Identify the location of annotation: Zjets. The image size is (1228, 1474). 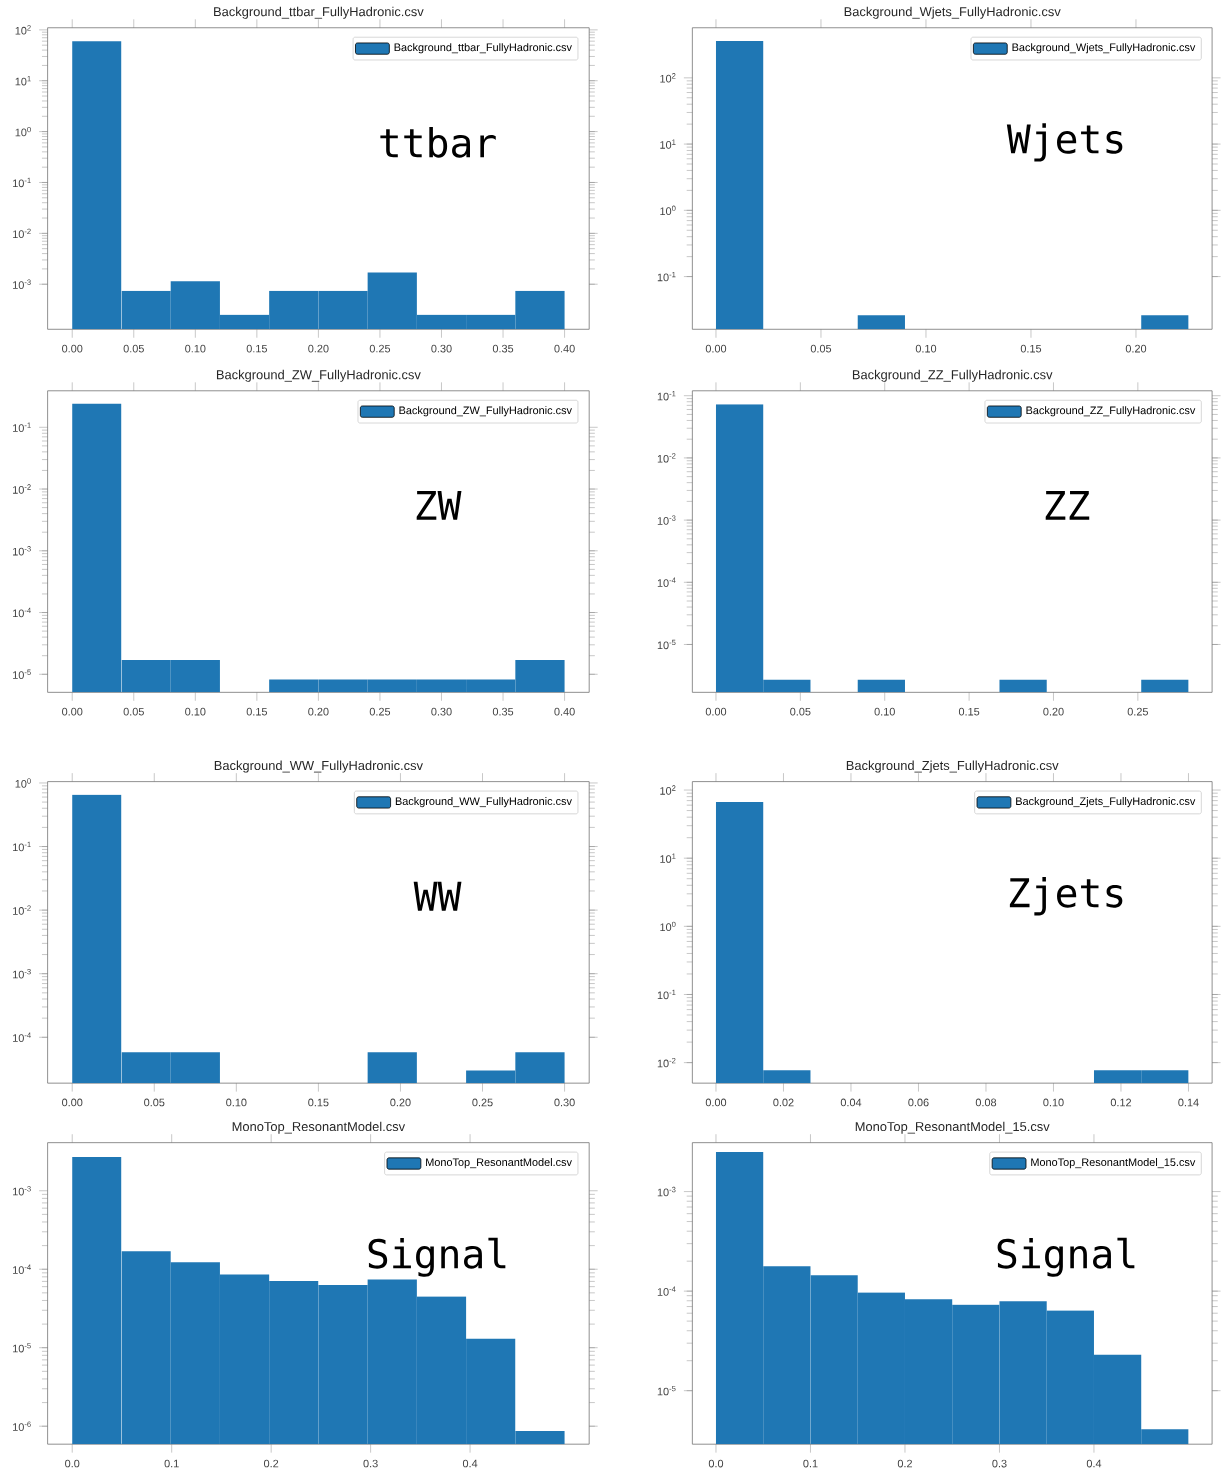
(1066, 896).